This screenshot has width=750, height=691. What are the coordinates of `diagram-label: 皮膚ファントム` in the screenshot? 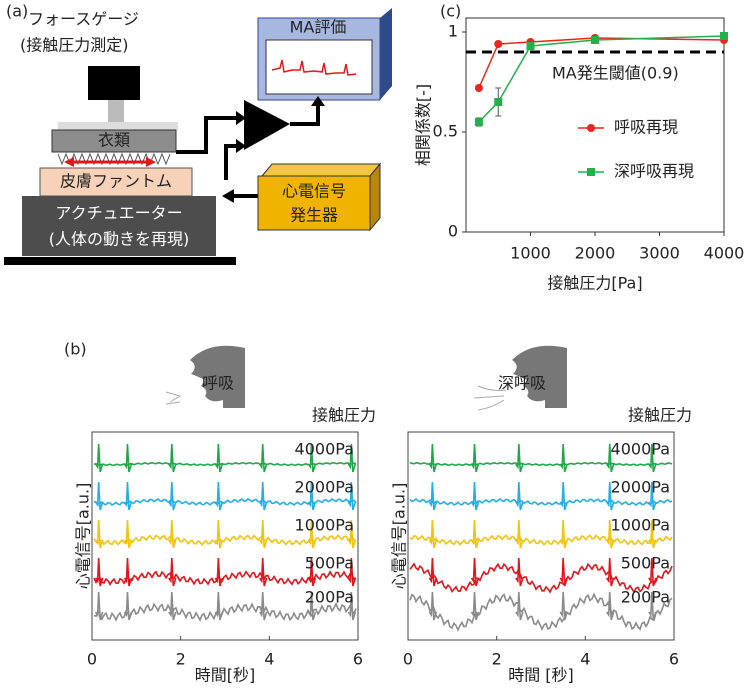 It's located at (116, 181).